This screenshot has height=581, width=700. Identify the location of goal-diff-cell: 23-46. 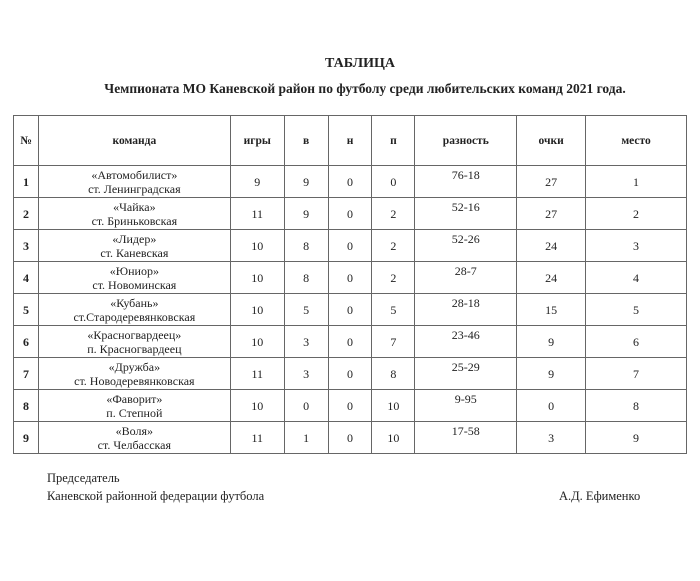
(466, 341).